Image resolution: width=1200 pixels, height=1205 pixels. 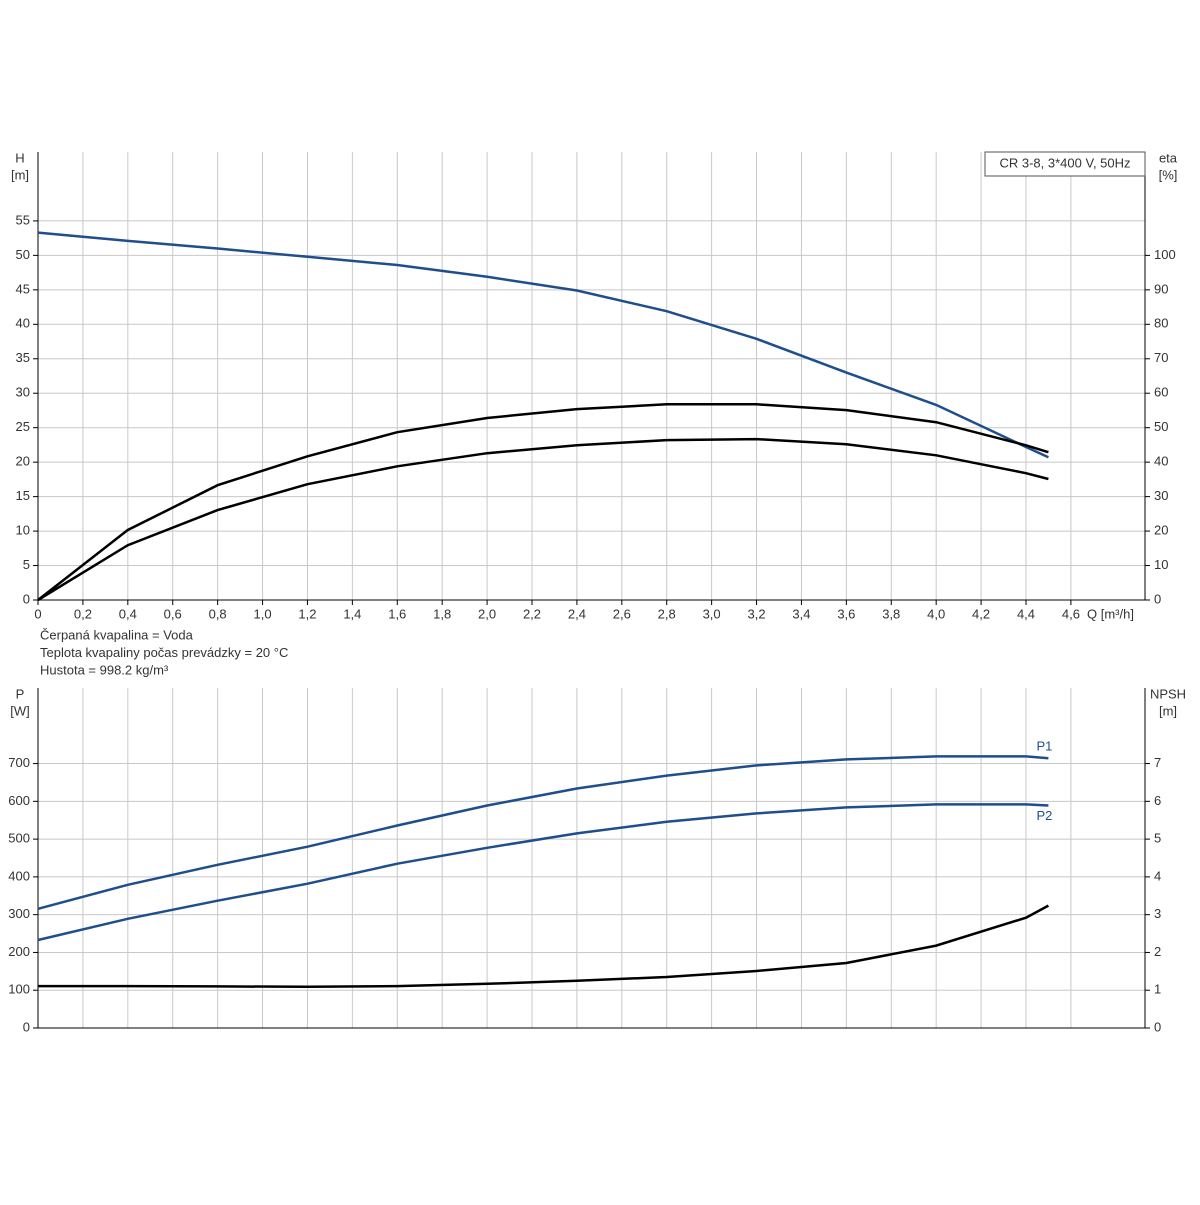 What do you see at coordinates (23, 392) in the screenshot?
I see `y-tick-label: 30` at bounding box center [23, 392].